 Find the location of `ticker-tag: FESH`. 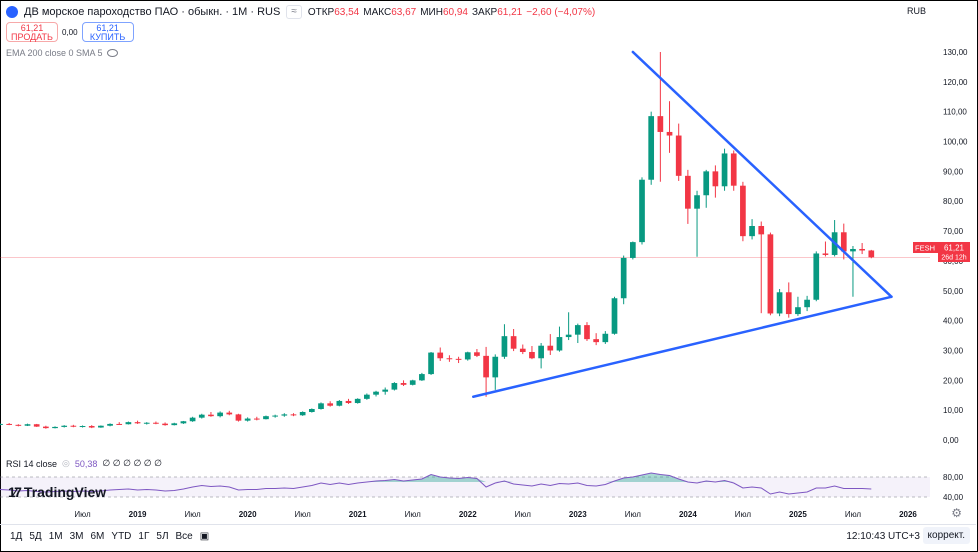

ticker-tag: FESH is located at coordinates (925, 248).